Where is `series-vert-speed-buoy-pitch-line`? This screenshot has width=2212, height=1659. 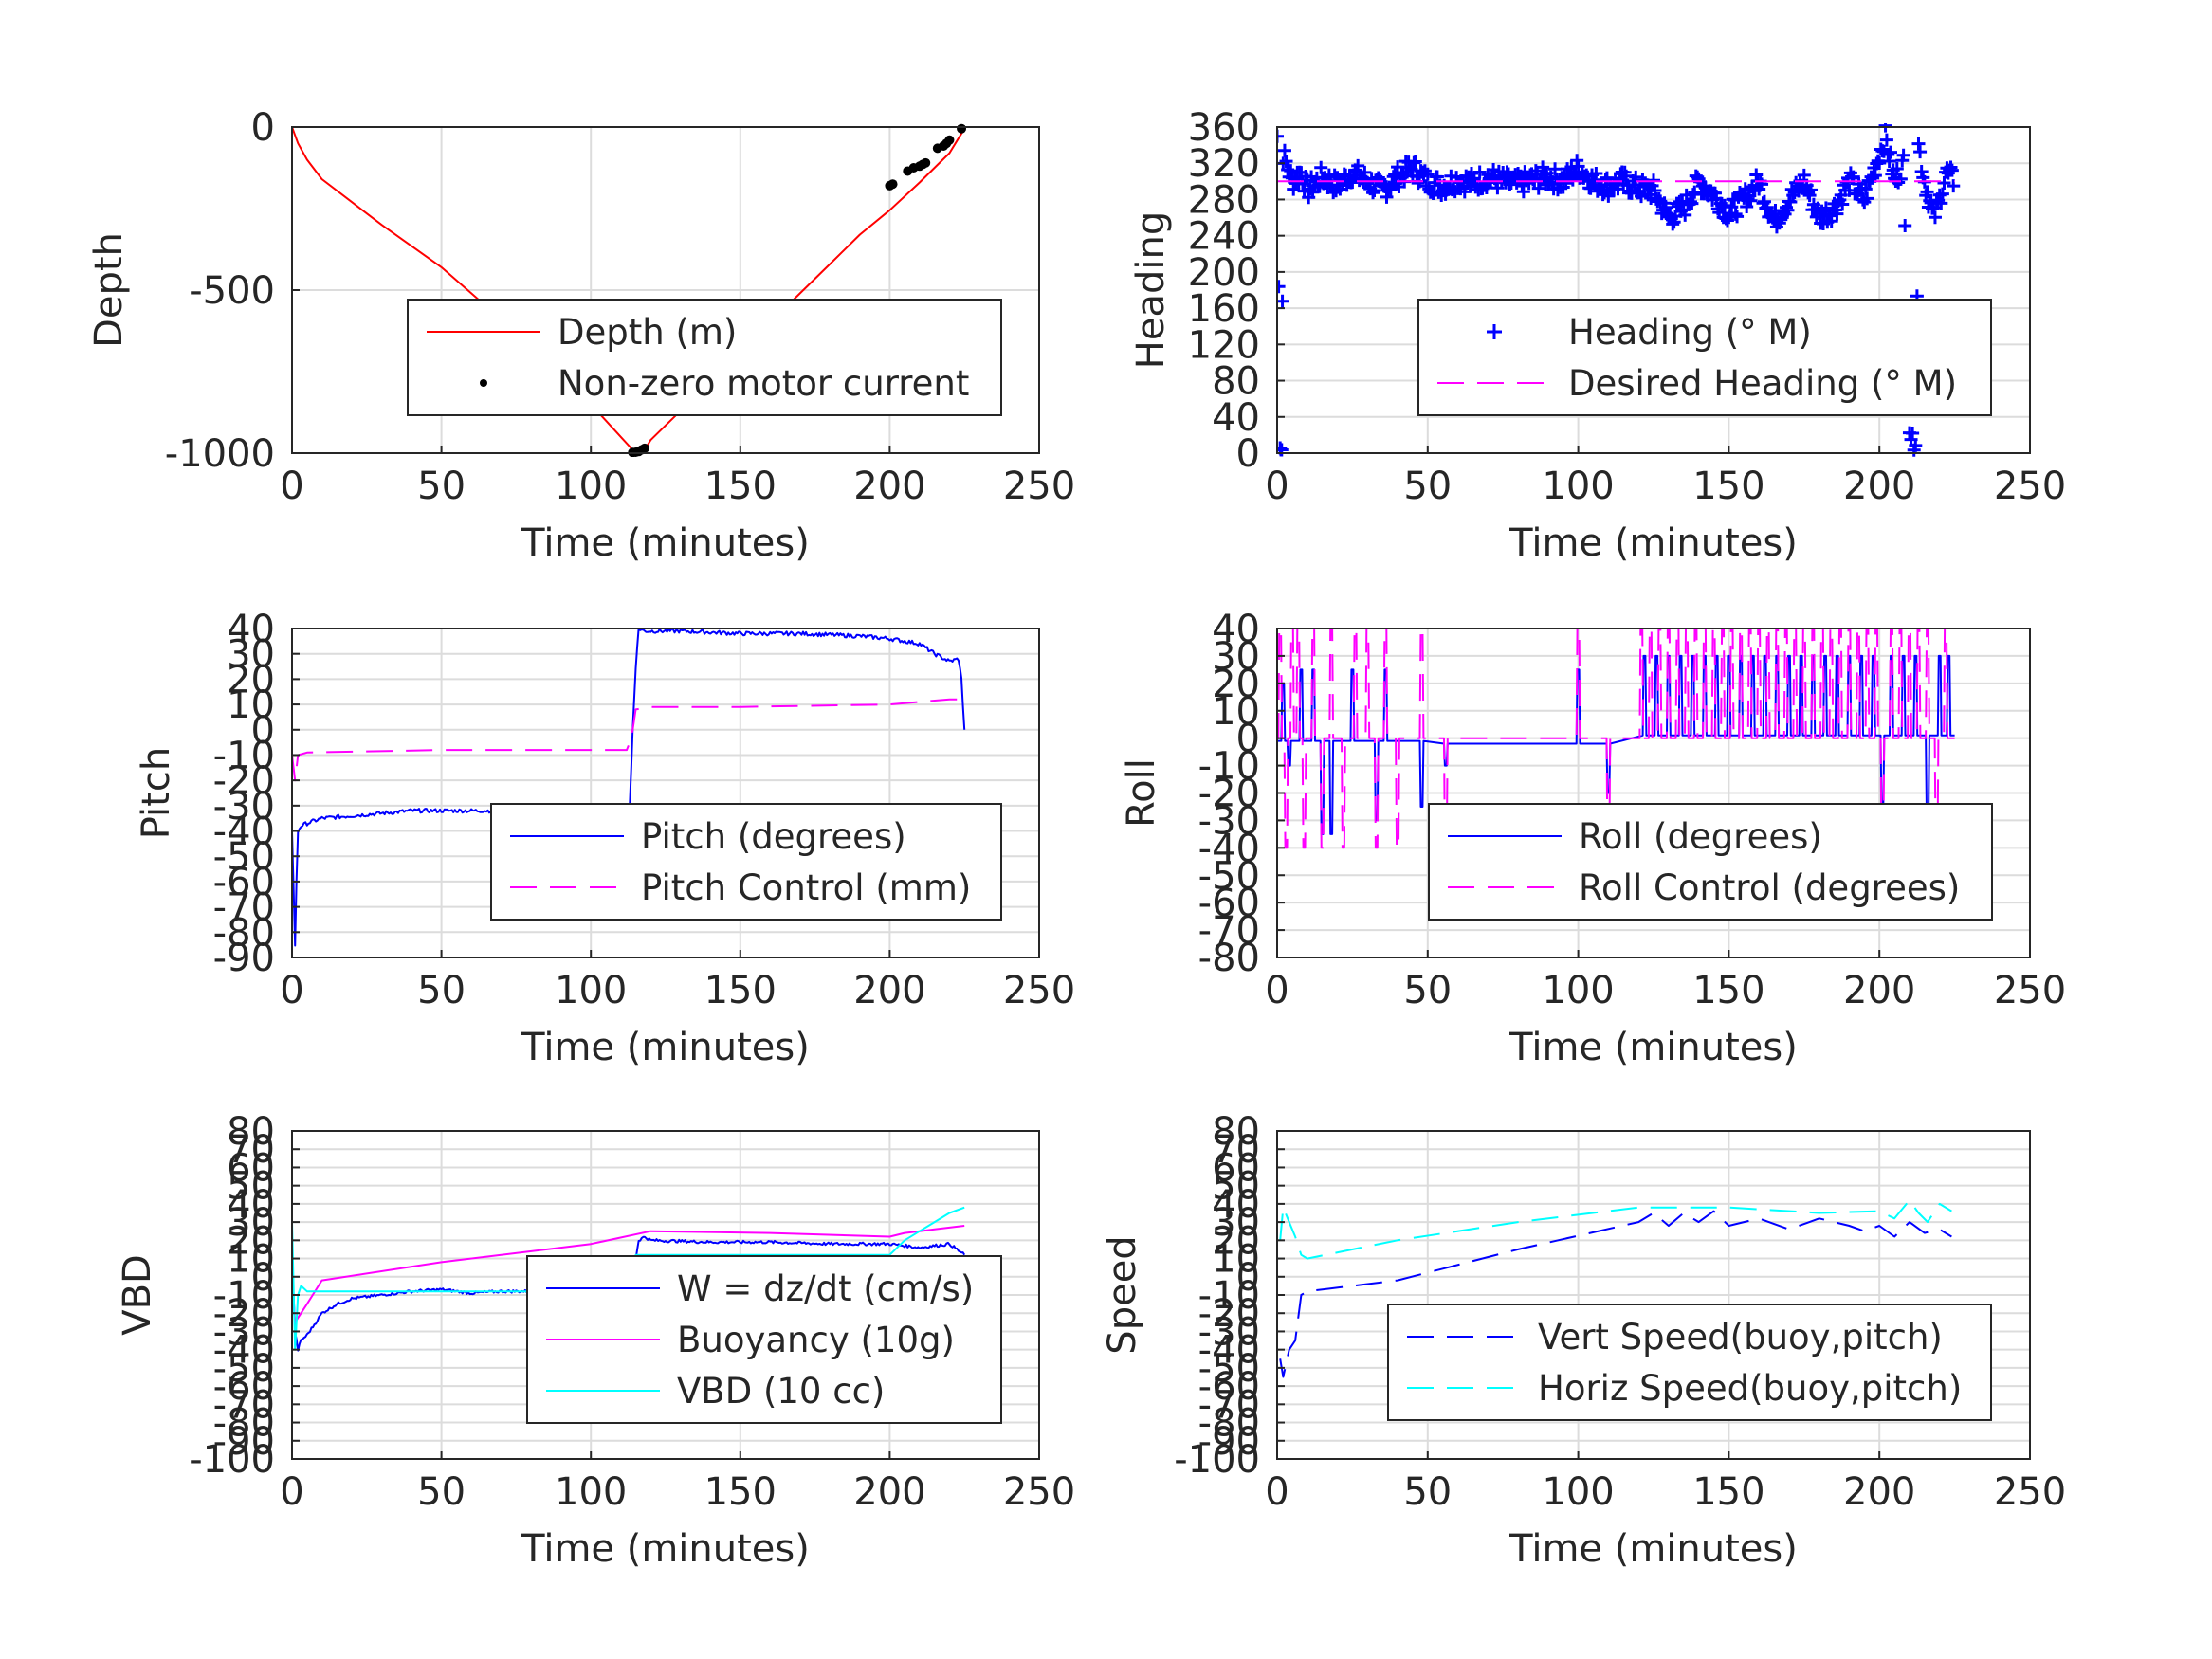 series-vert-speed-buoy-pitch-line is located at coordinates (1615, 1294).